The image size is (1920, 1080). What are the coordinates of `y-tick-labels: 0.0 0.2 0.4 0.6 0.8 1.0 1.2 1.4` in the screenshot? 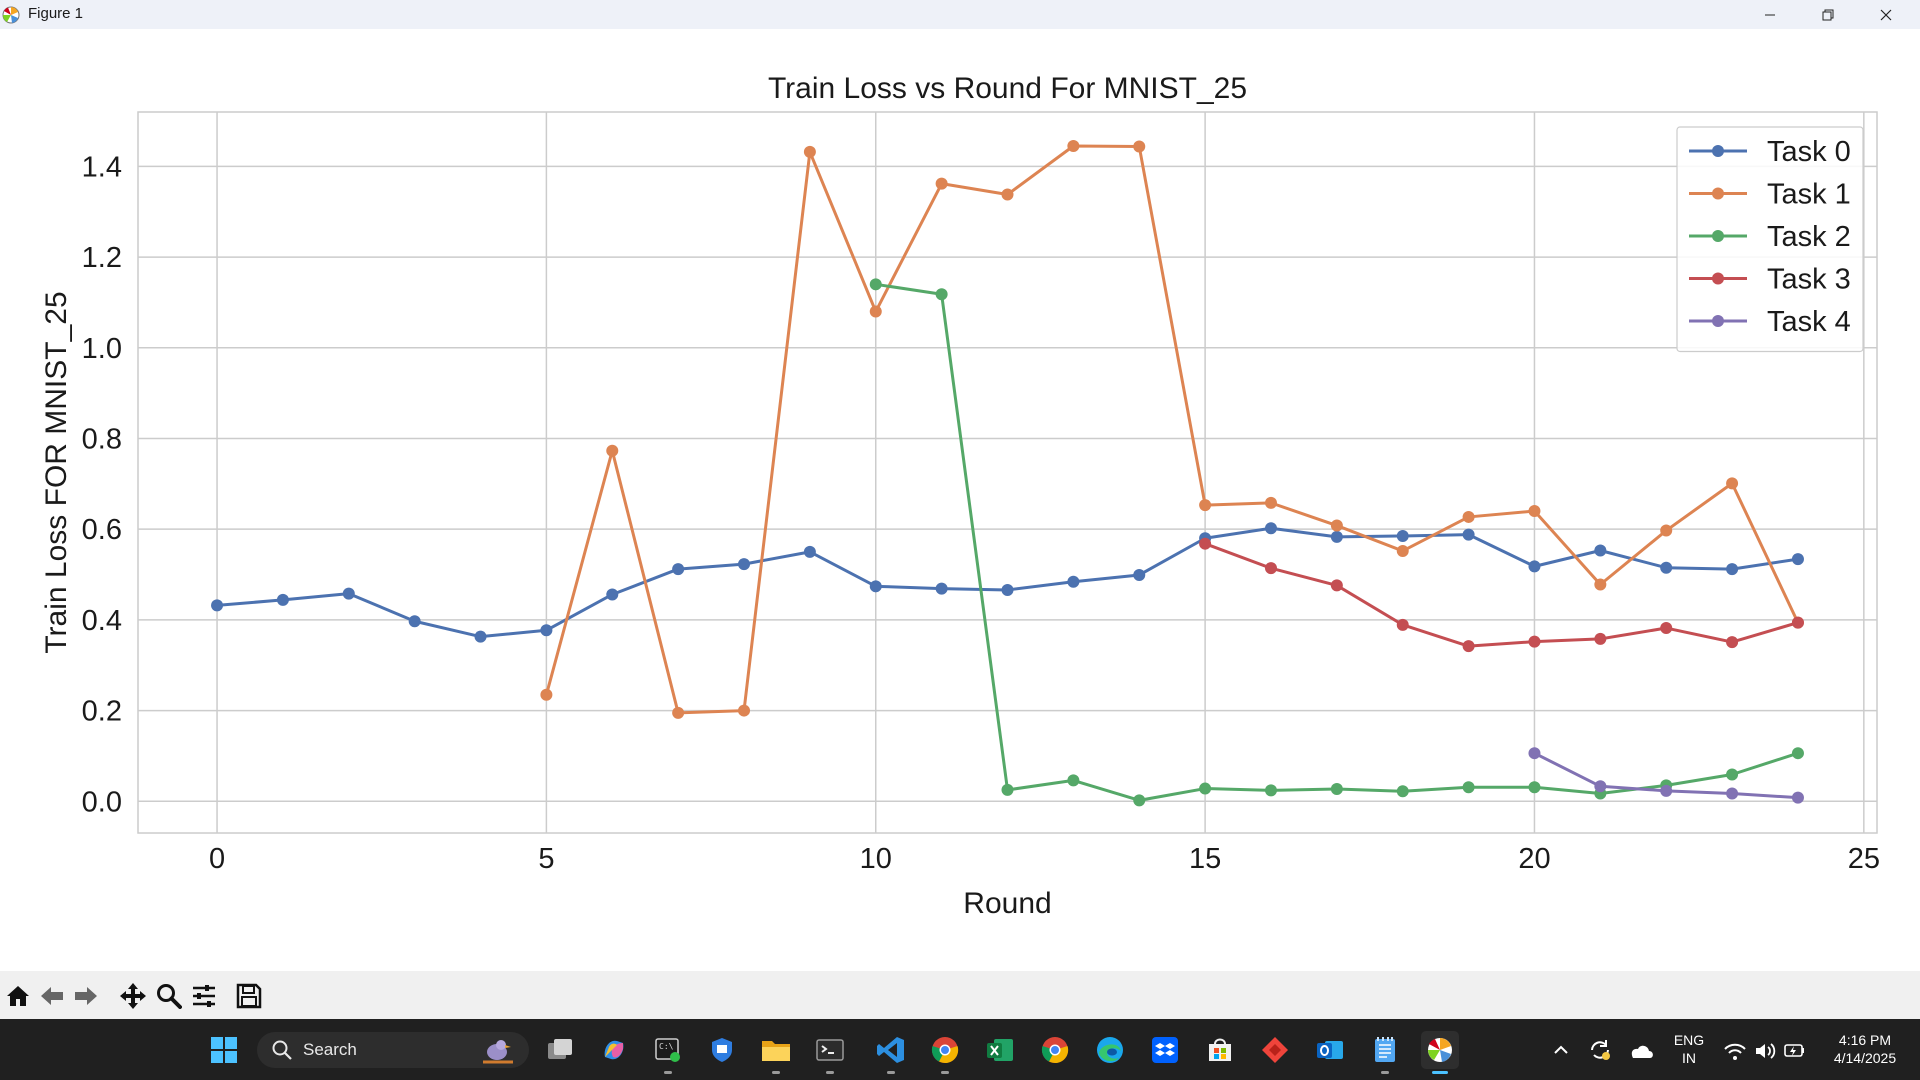 It's located at (102, 484).